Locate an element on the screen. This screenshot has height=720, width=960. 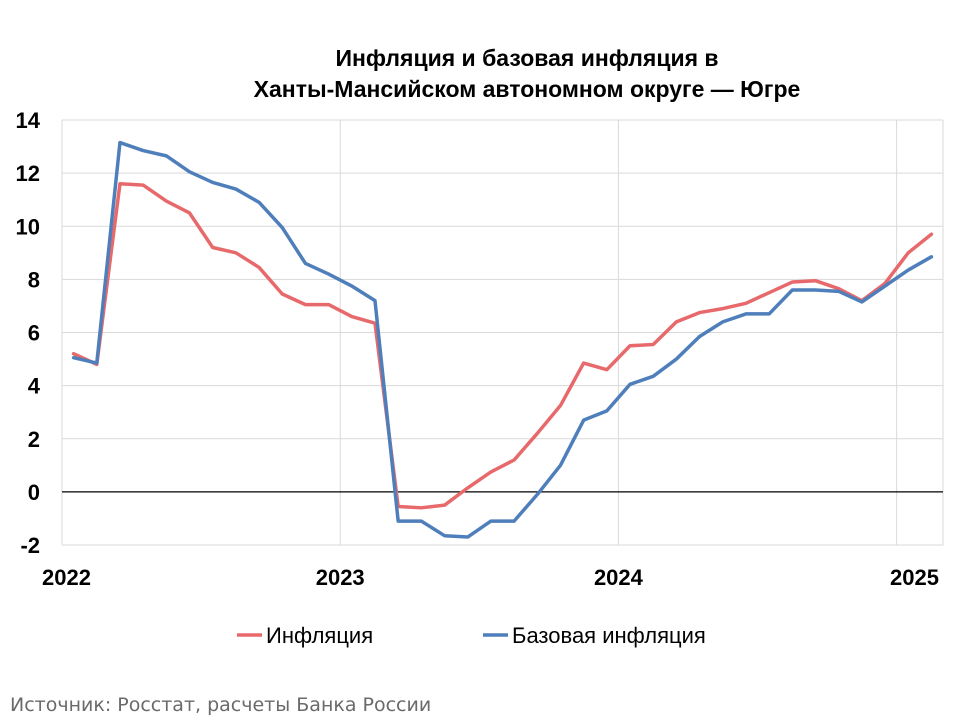
source-note: Источник: Росстат, расчеты Банка России is located at coordinates (220, 705).